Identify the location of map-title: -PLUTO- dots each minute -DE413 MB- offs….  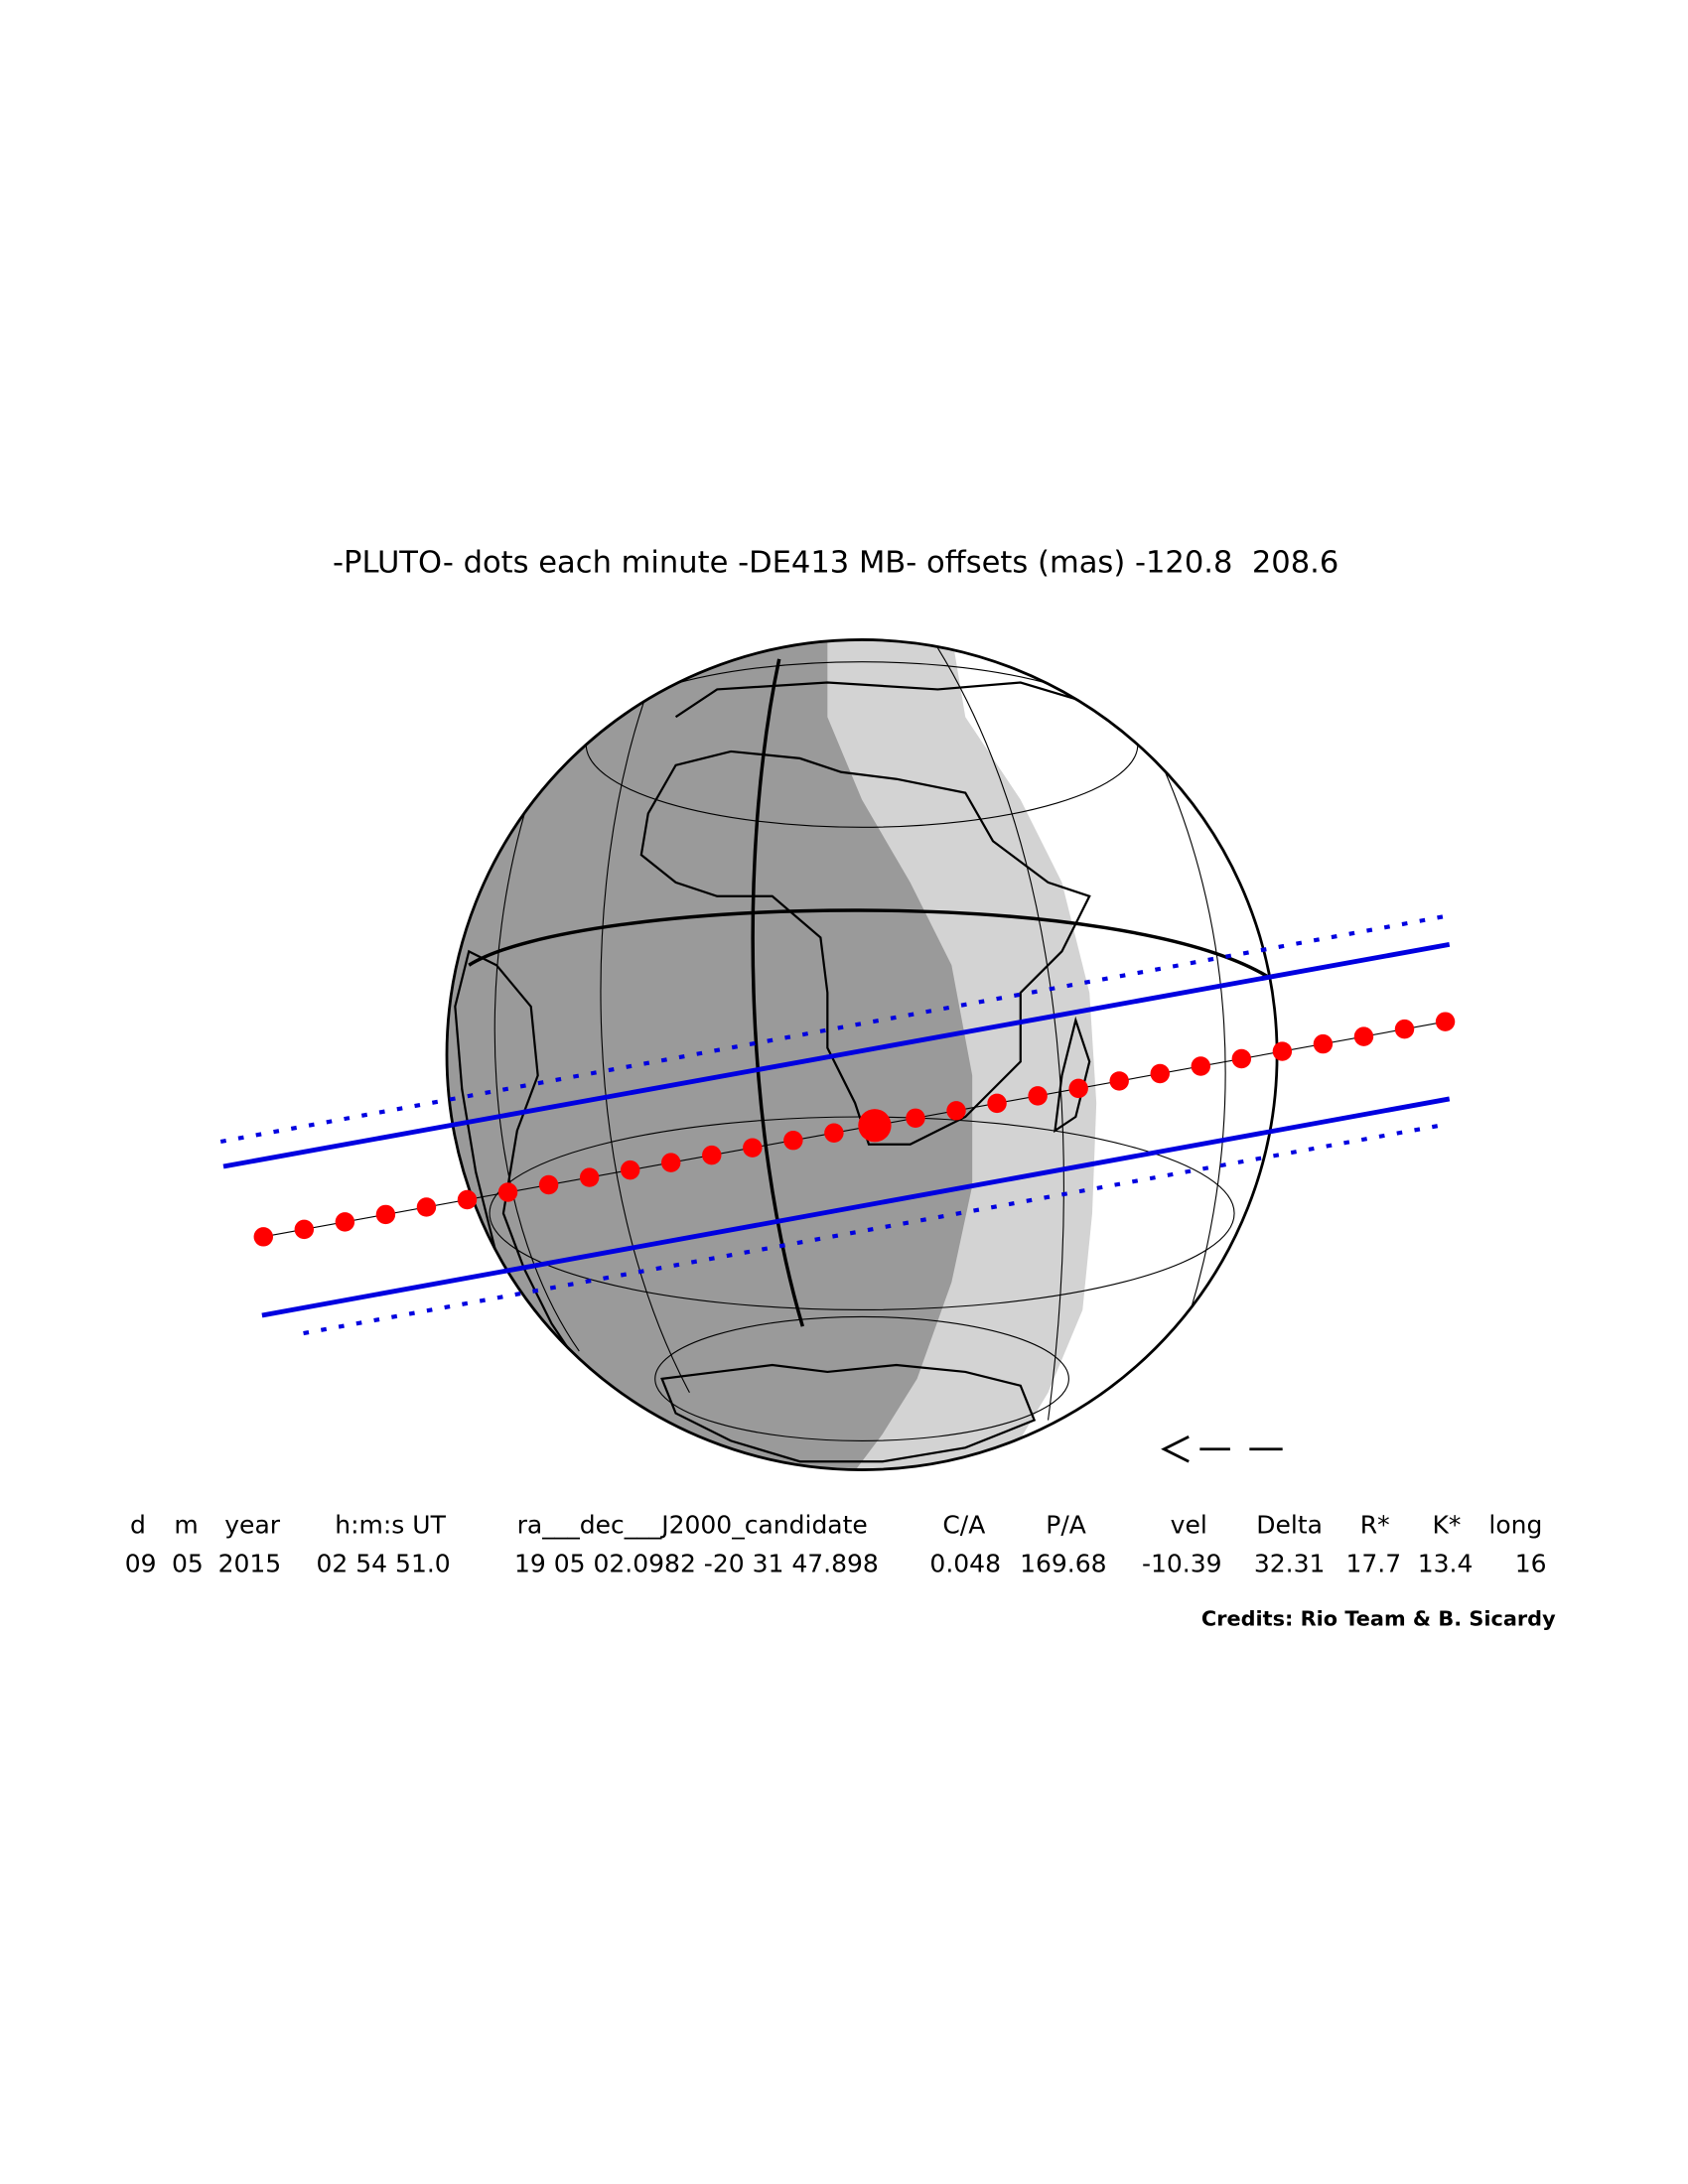
(835, 562).